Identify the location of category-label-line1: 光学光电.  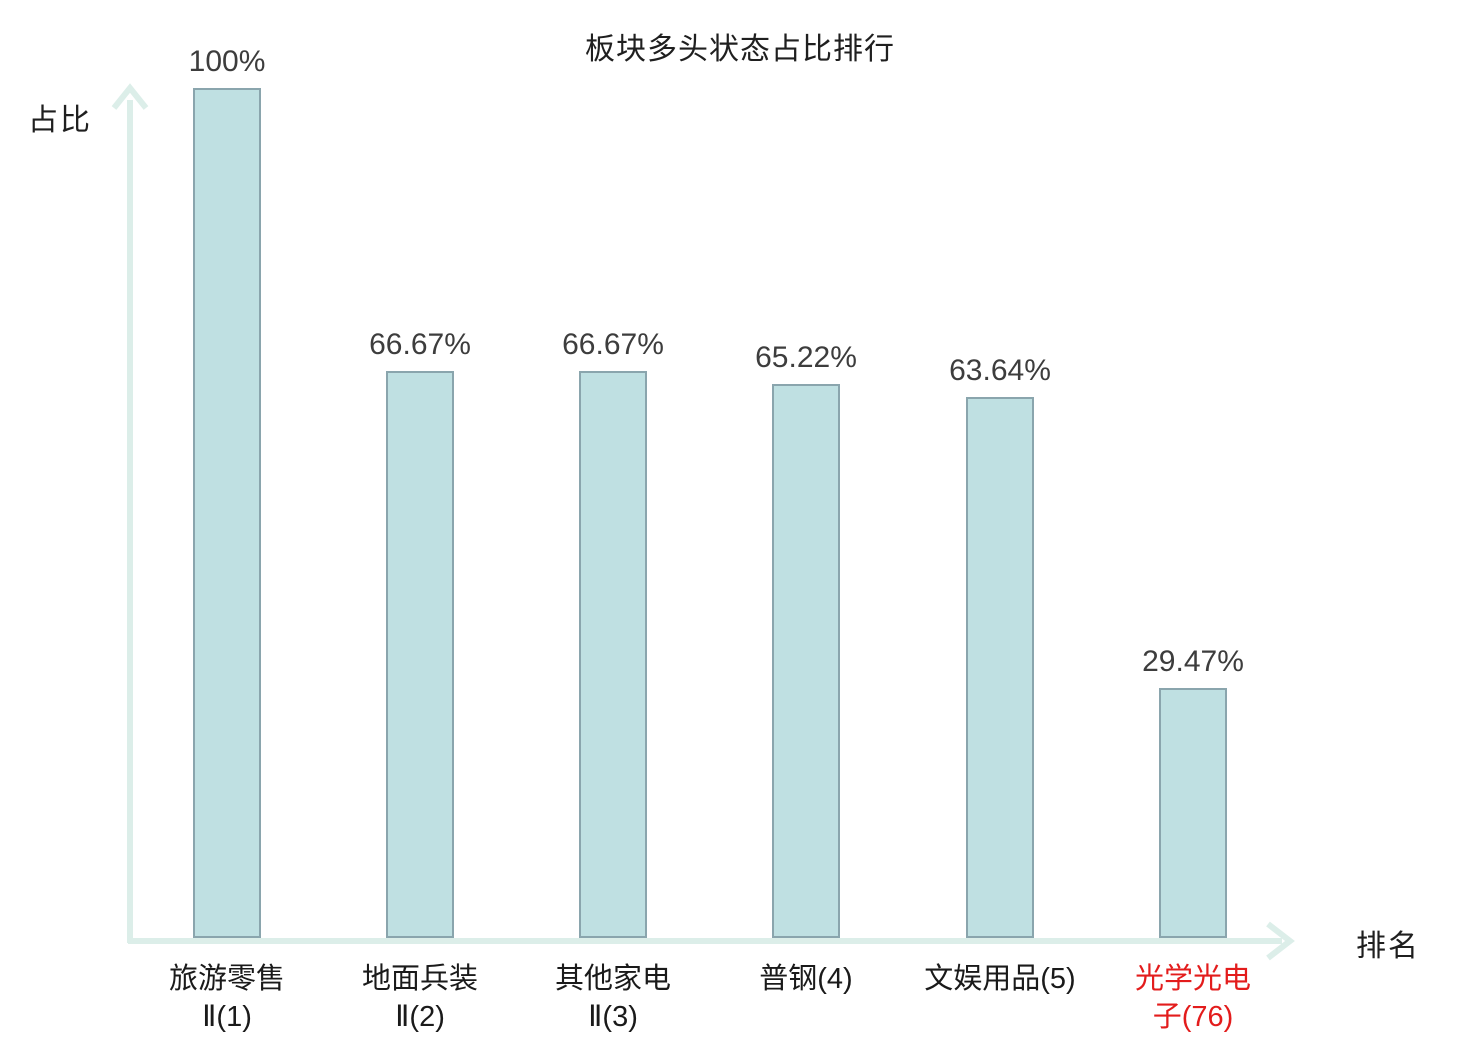
(1192, 979).